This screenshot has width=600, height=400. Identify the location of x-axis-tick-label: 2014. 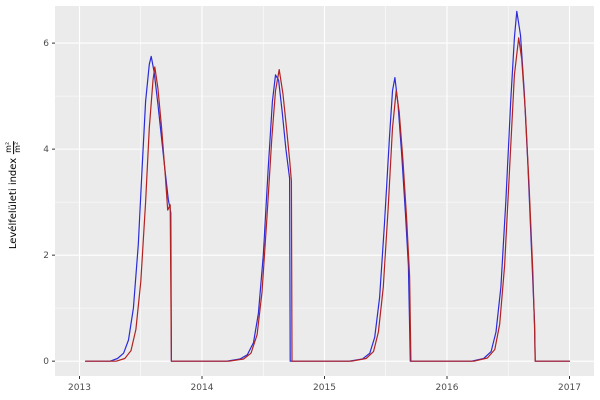
(202, 388).